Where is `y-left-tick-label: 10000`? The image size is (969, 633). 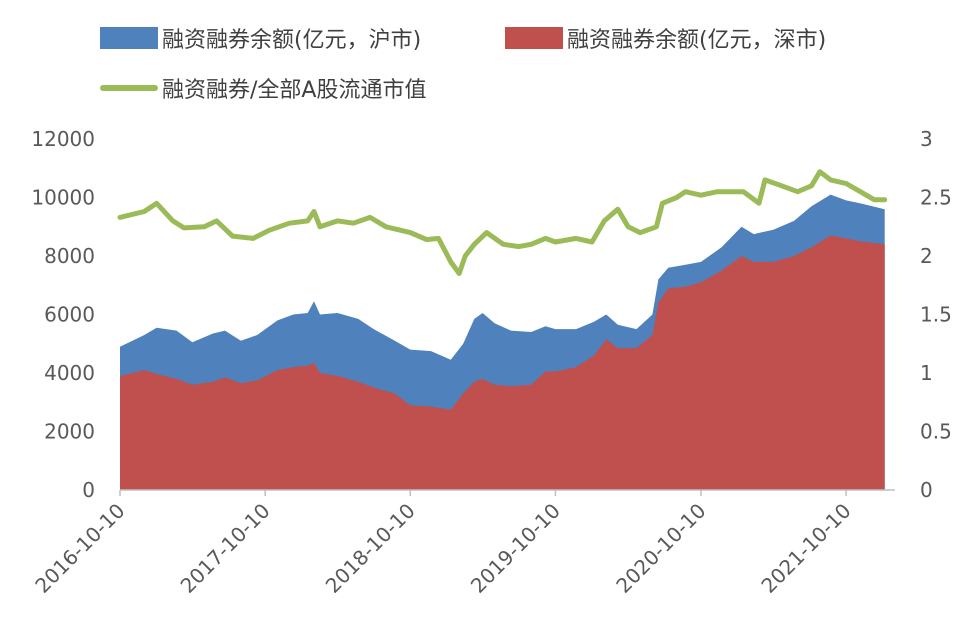
y-left-tick-label: 10000 is located at coordinates (63, 198).